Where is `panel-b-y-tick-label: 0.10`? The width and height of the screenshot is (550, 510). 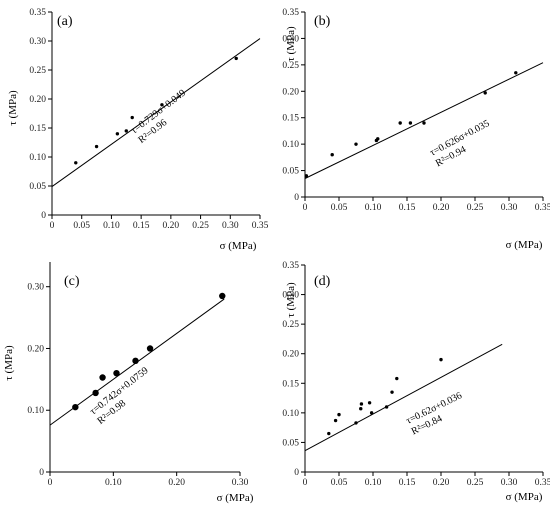 panel-b-y-tick-label: 0.10 is located at coordinates (290, 145).